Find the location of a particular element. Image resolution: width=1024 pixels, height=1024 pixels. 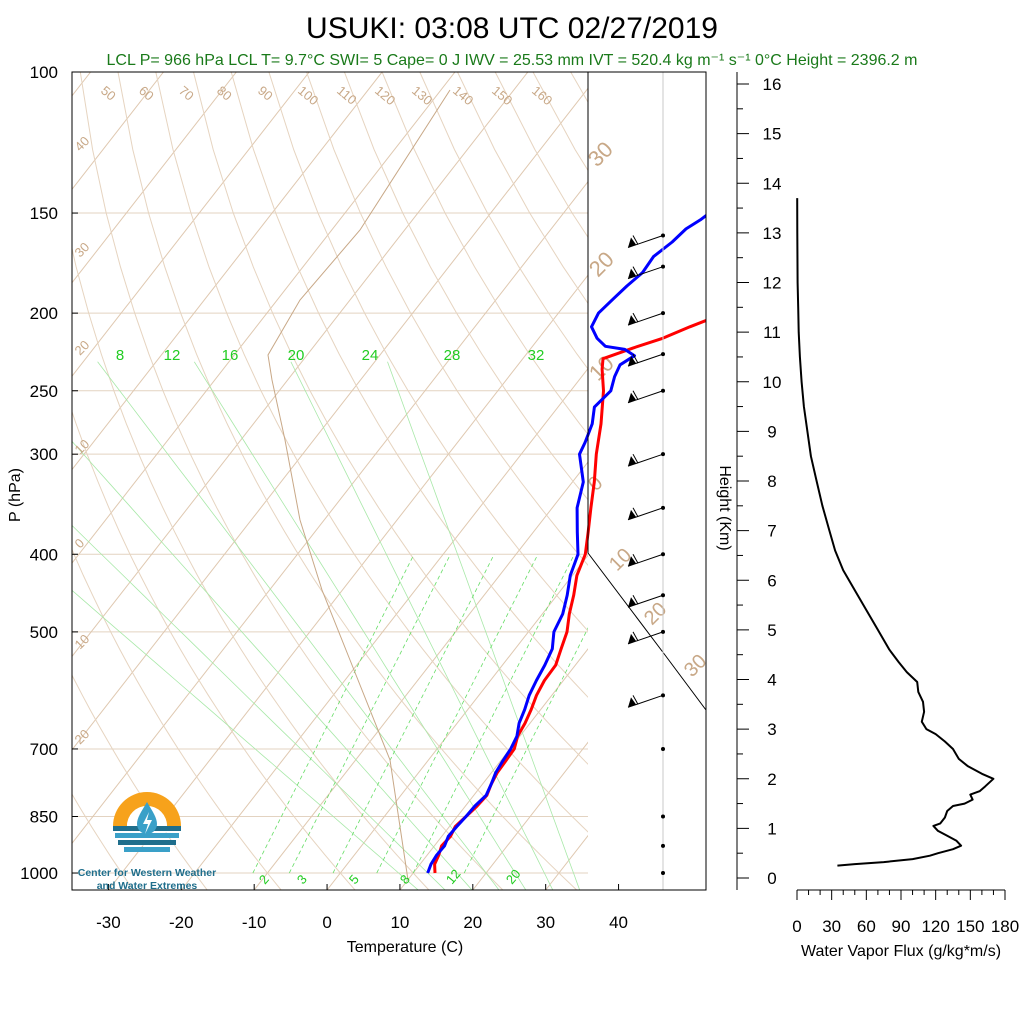

height-tick-label: 12 is located at coordinates (772, 283).